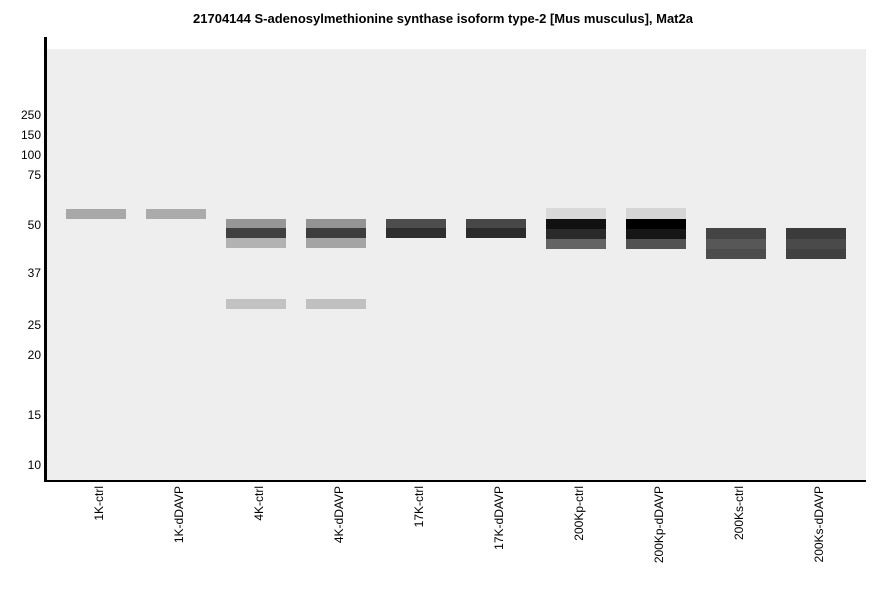  What do you see at coordinates (45, 259) in the screenshot?
I see `y-axis-line` at bounding box center [45, 259].